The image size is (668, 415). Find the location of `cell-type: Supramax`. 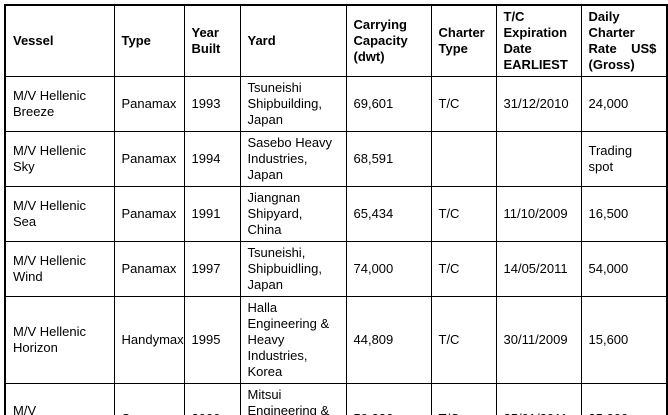

cell-type: Supramax is located at coordinates (149, 399).